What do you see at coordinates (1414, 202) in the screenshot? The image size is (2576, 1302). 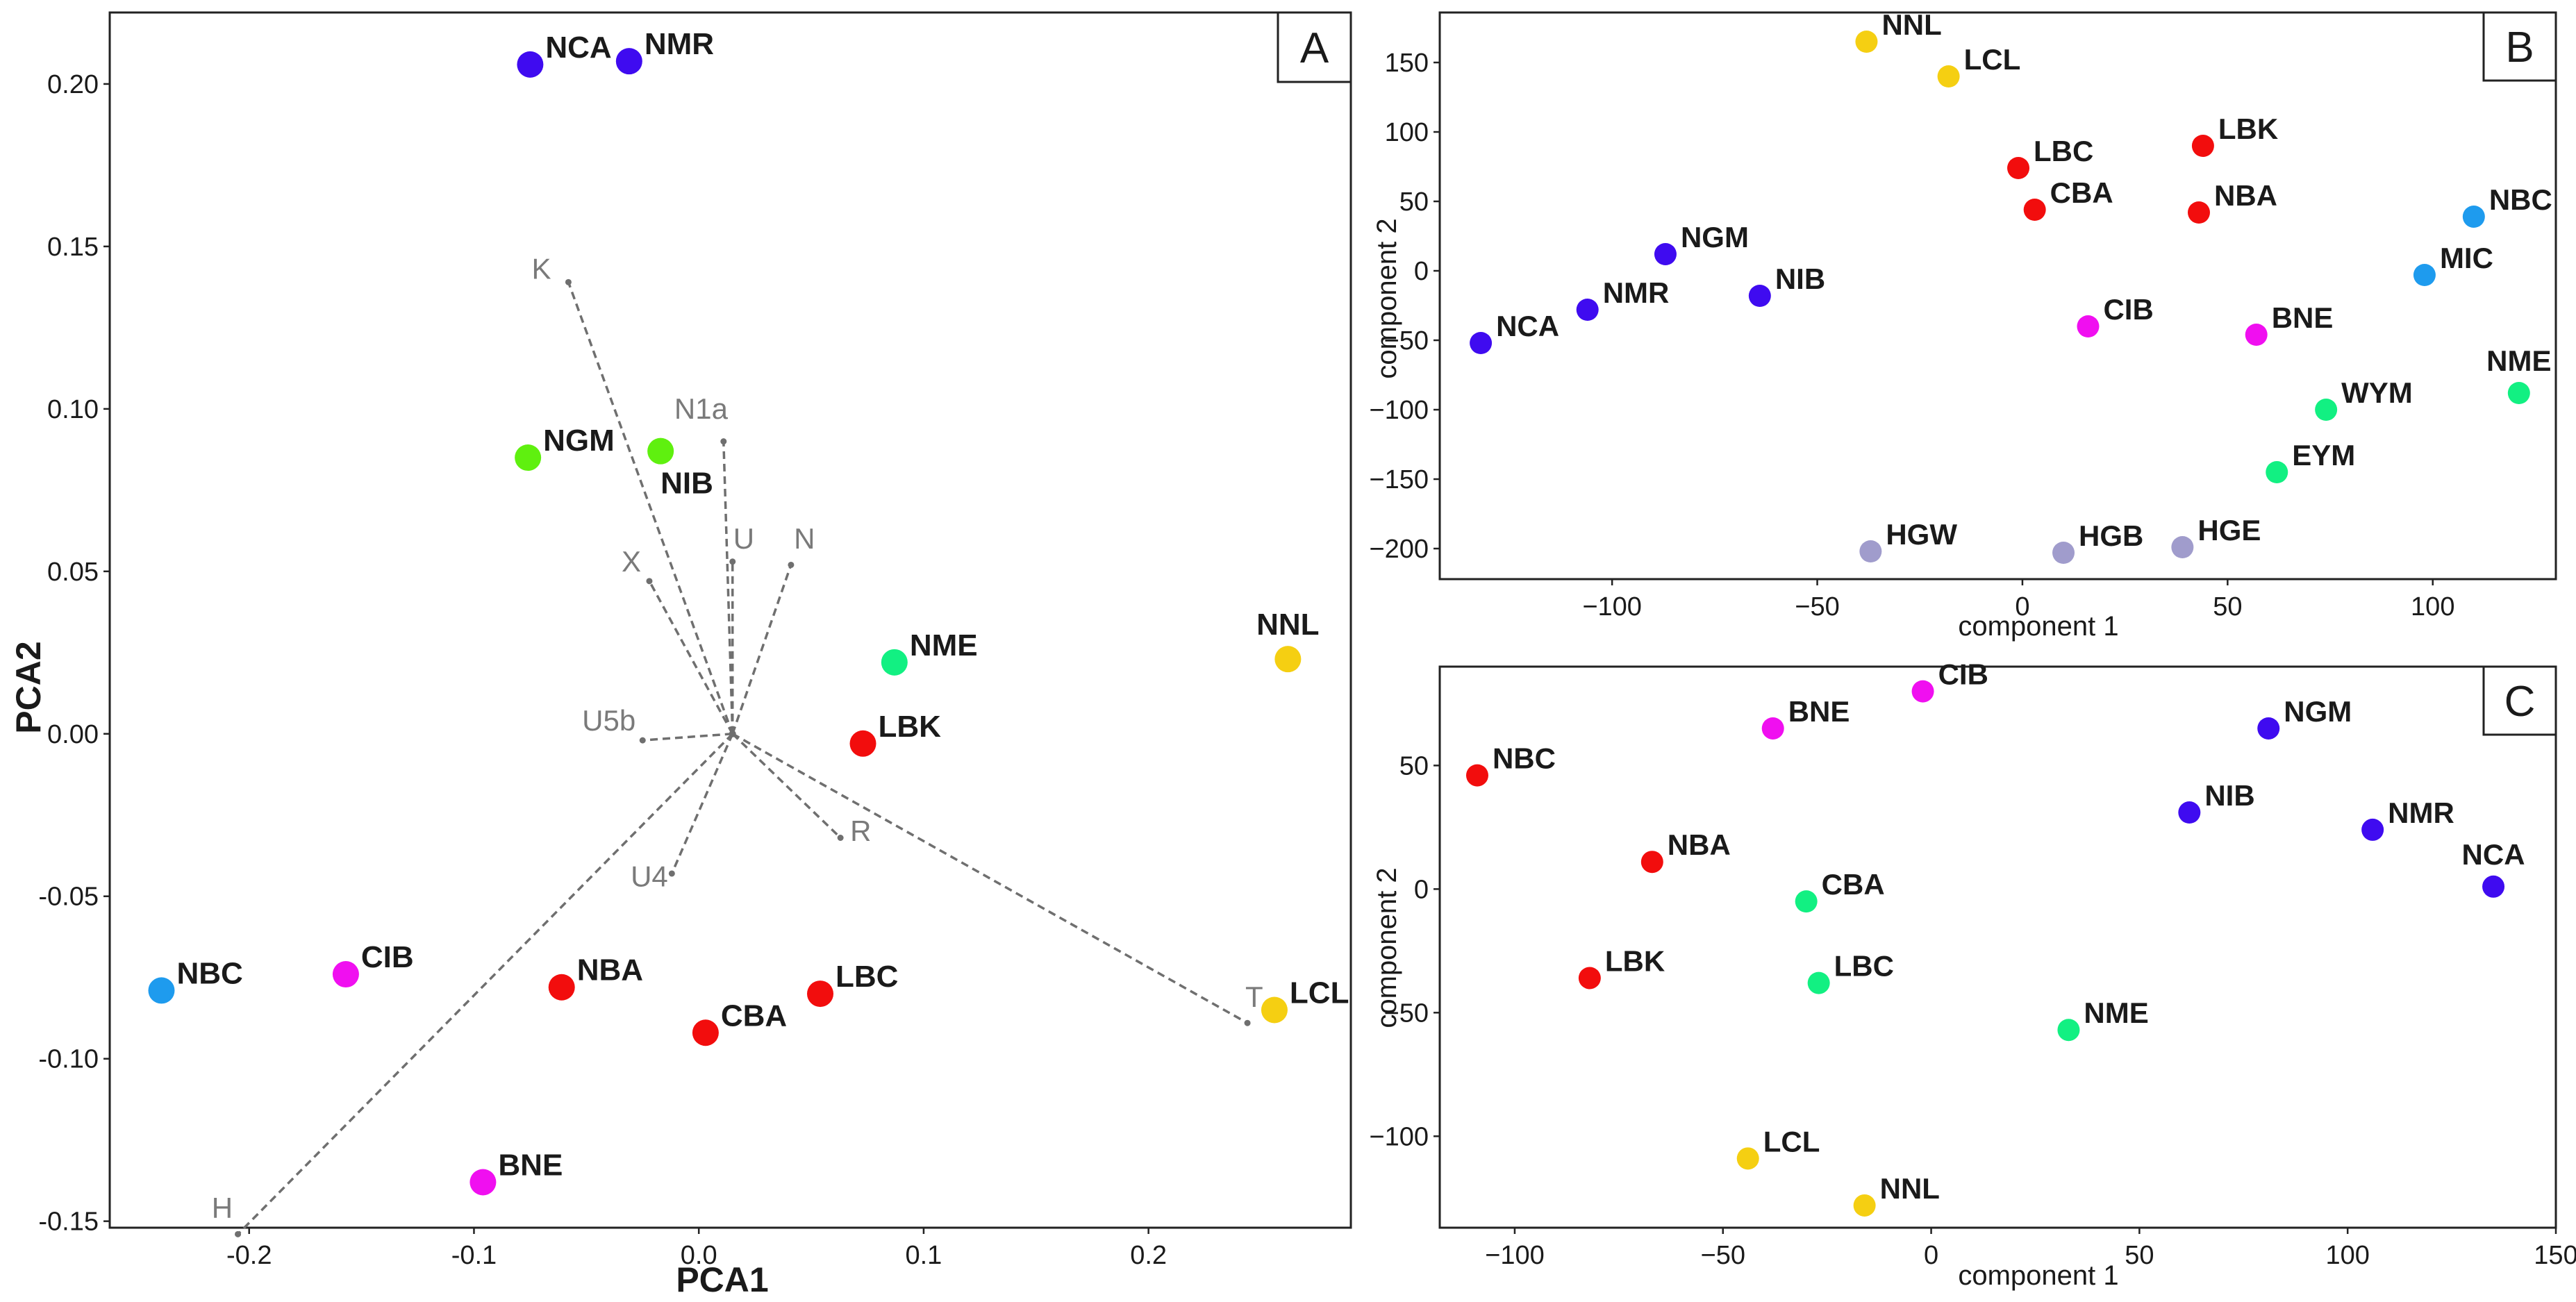 I see `panel-b-y-tick-label: 50` at bounding box center [1414, 202].